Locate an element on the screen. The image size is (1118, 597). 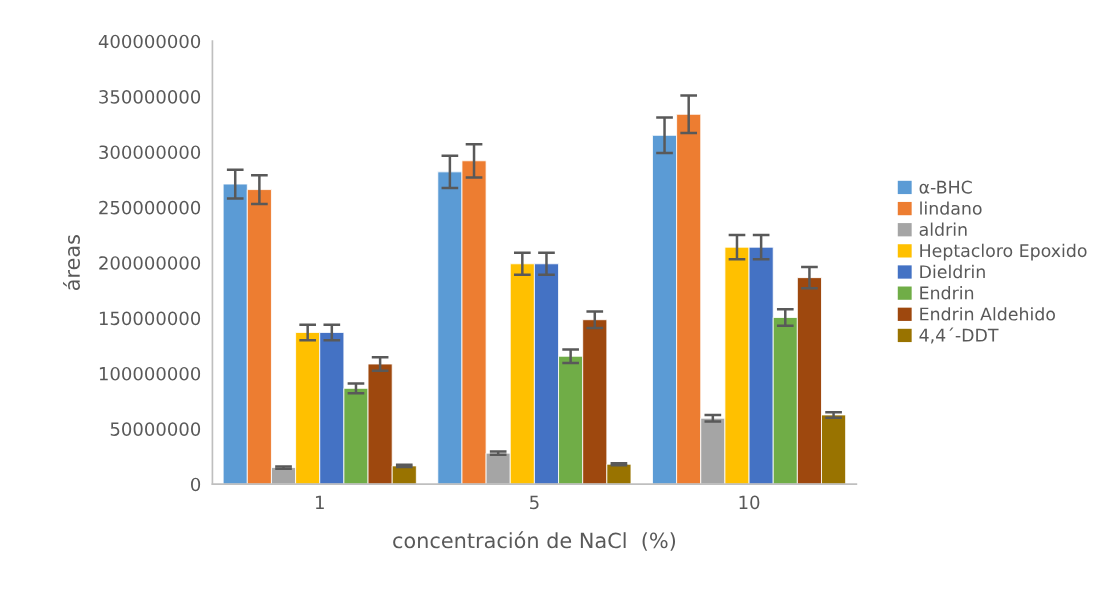
y-tick-label: 300000000 is located at coordinates (150, 152).